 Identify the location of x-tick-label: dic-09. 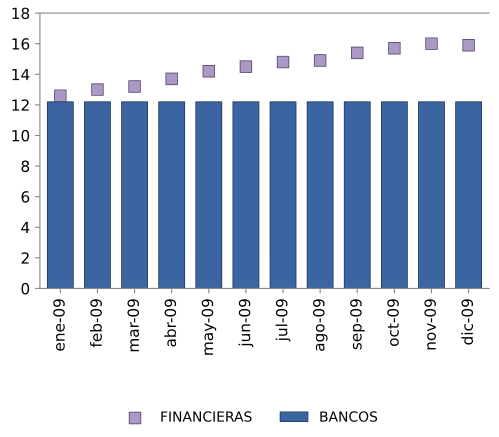
(467, 322).